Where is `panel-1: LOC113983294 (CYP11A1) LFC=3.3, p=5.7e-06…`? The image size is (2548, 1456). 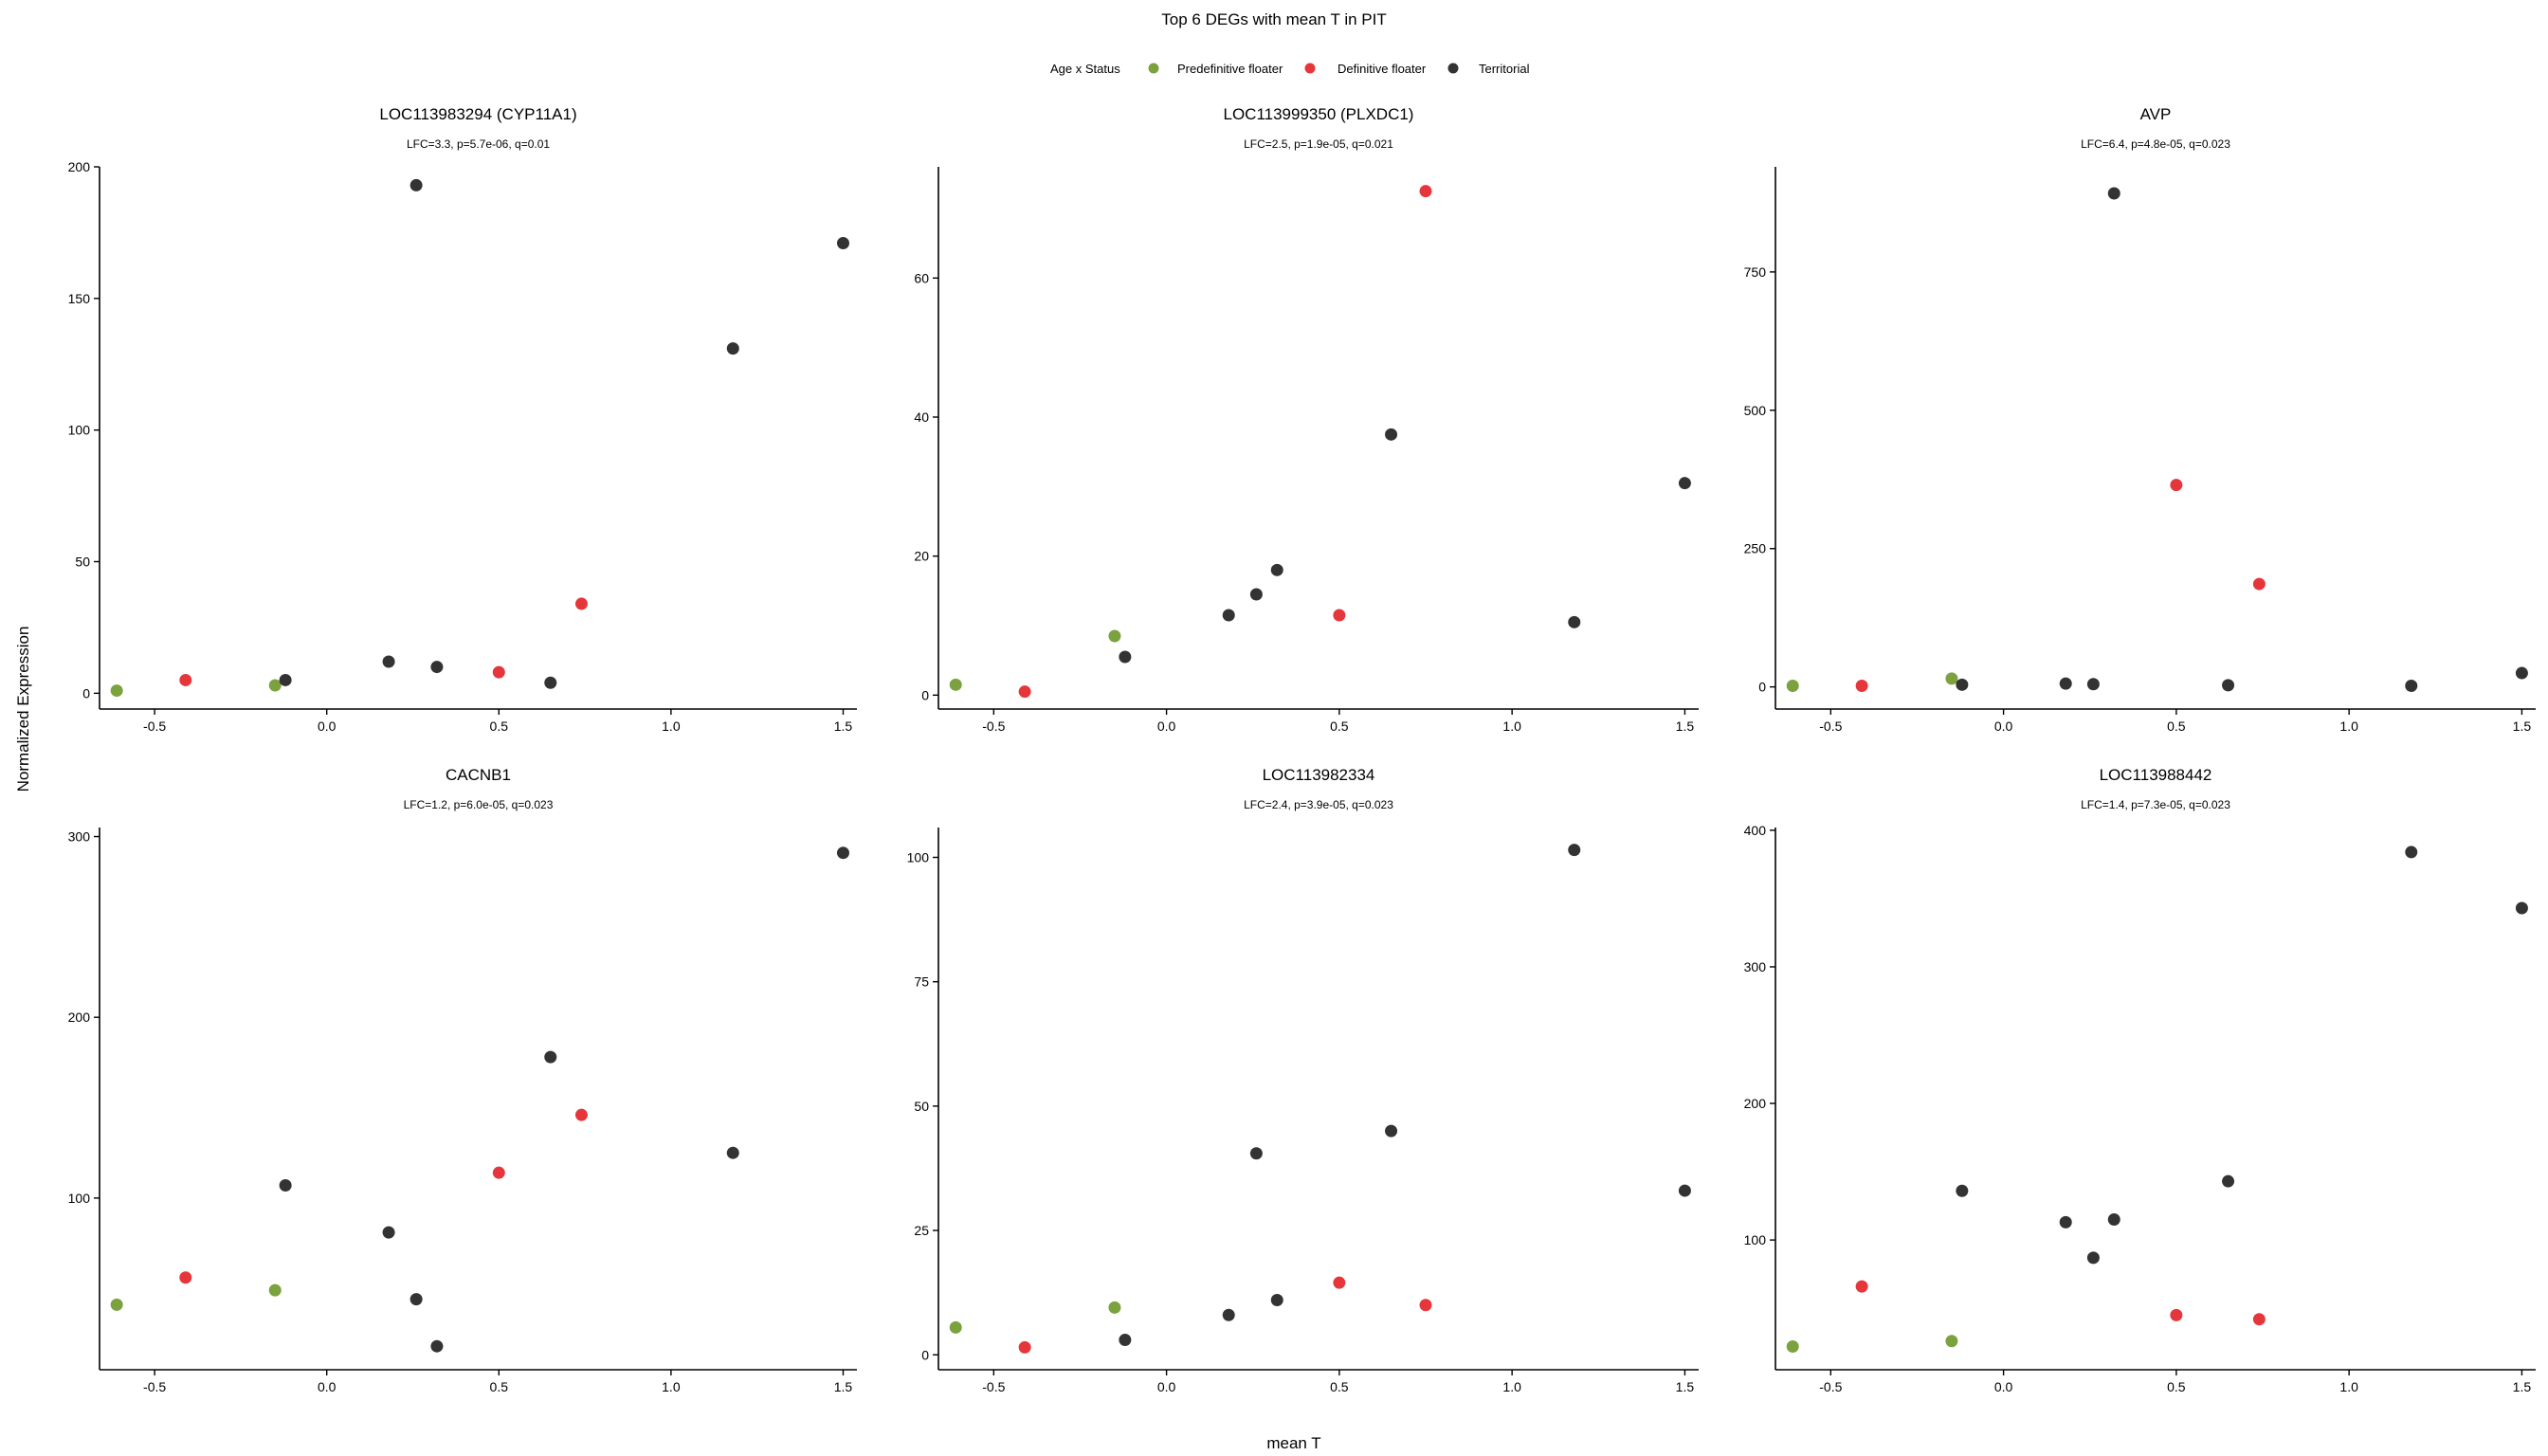
panel-1: LOC113983294 (CYP11A1) LFC=3.3, p=5.7e-06… is located at coordinates (462, 419).